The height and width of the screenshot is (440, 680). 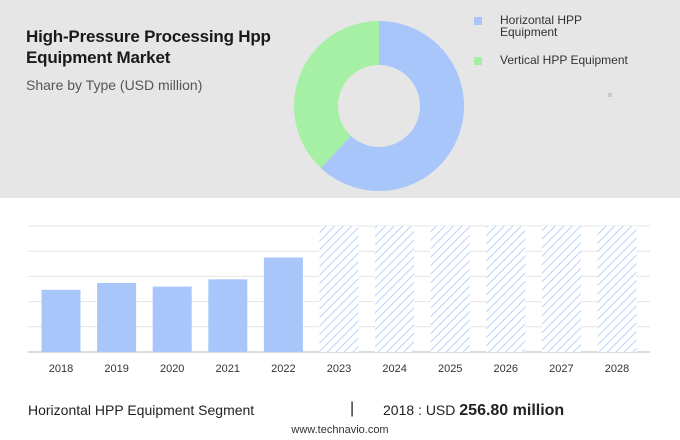 I want to click on website-link: www.technavio.com, so click(x=340, y=430).